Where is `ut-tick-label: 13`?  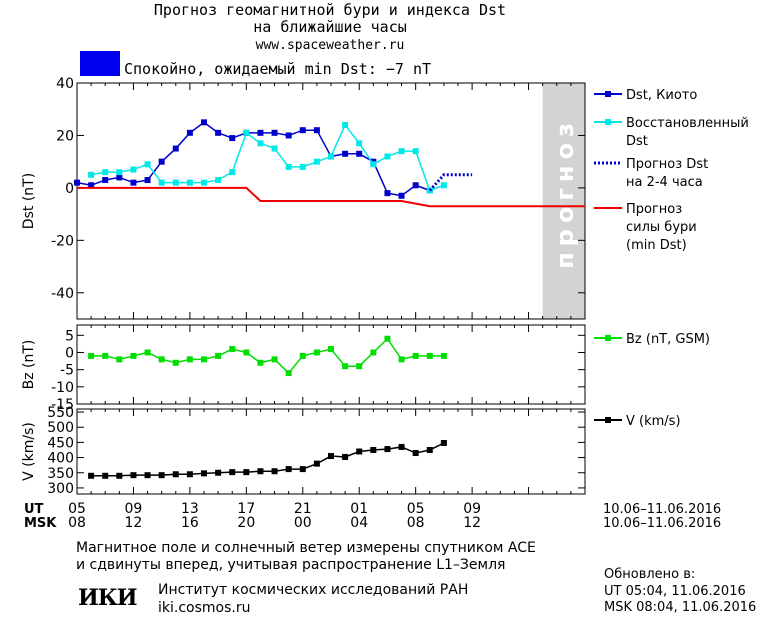 ut-tick-label: 13 is located at coordinates (190, 509).